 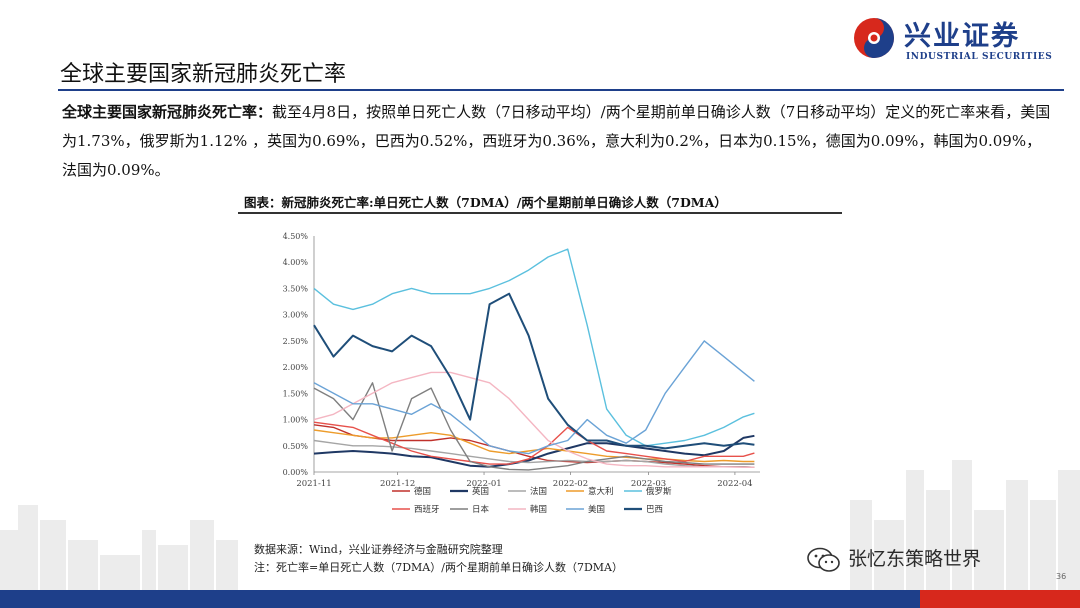 What do you see at coordinates (313, 484) in the screenshot?
I see `x-tick-label: 2021-11` at bounding box center [313, 484].